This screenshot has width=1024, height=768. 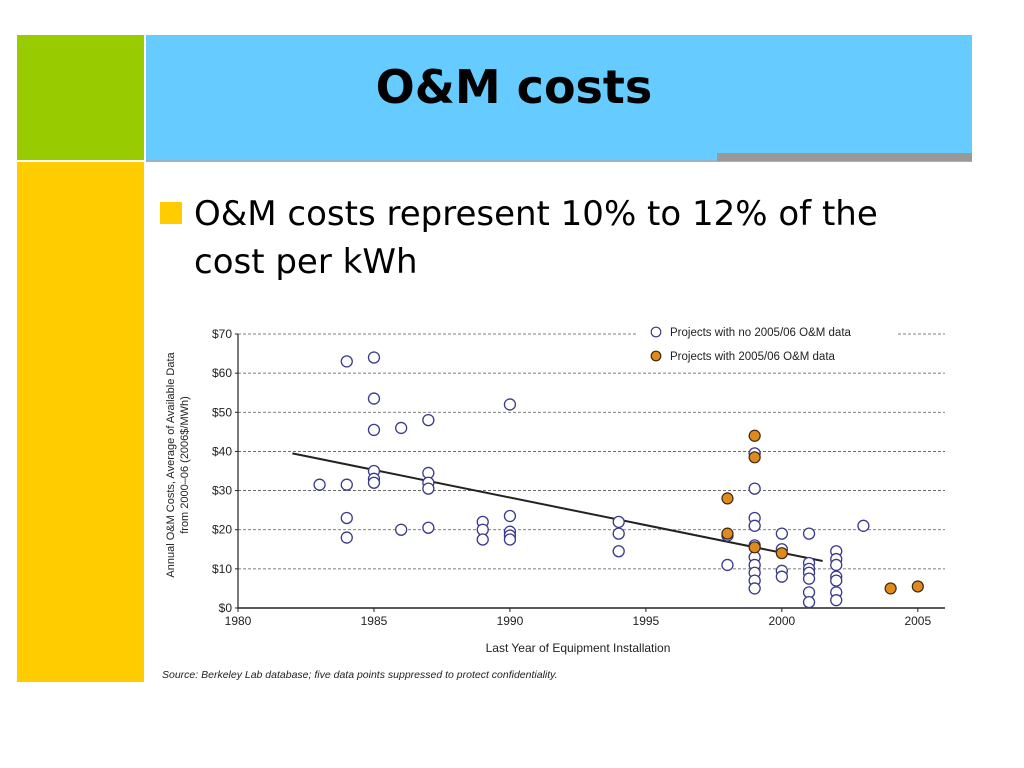 I want to click on y-axis-label-line-2: from 2000–06 (2006$/MWh), so click(x=185, y=465).